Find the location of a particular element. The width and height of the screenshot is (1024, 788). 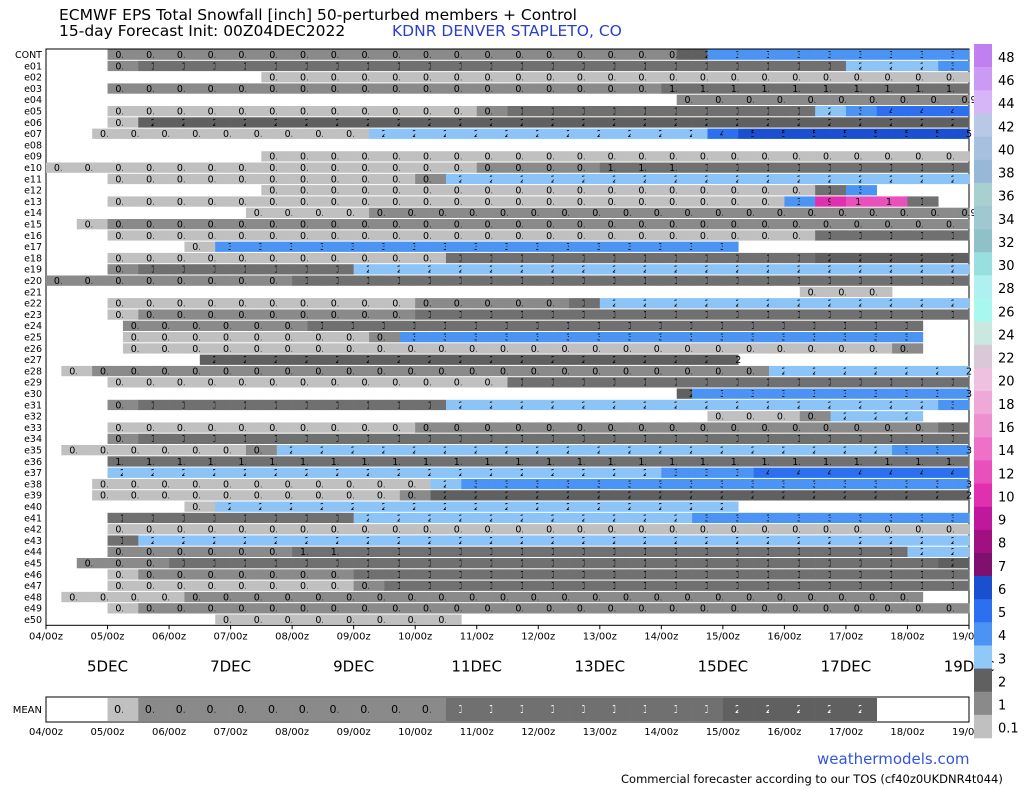

cell-value: 2 is located at coordinates (738, 360).